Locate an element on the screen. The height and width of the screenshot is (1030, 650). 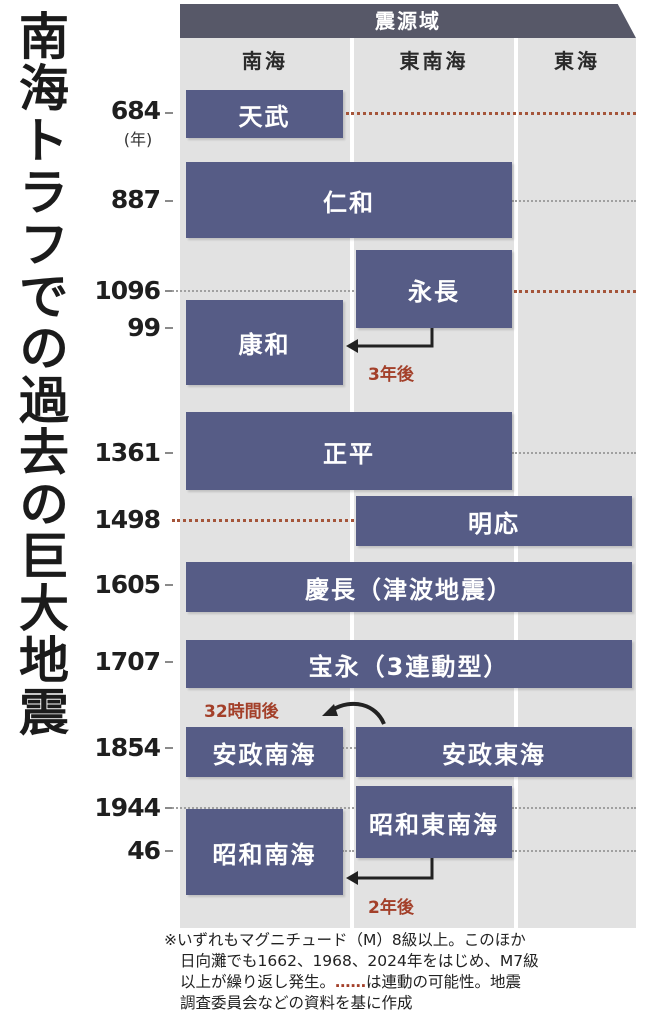
footnote-text: 以上が繰り返し発生。 is located at coordinates (258, 982).